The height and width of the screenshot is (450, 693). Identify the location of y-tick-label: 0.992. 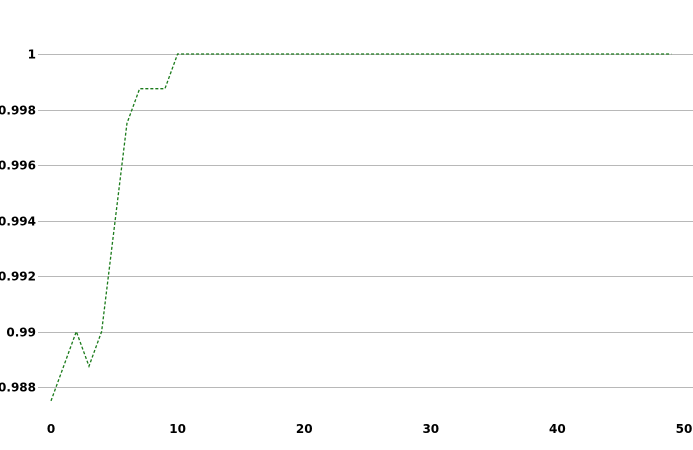
(18, 277).